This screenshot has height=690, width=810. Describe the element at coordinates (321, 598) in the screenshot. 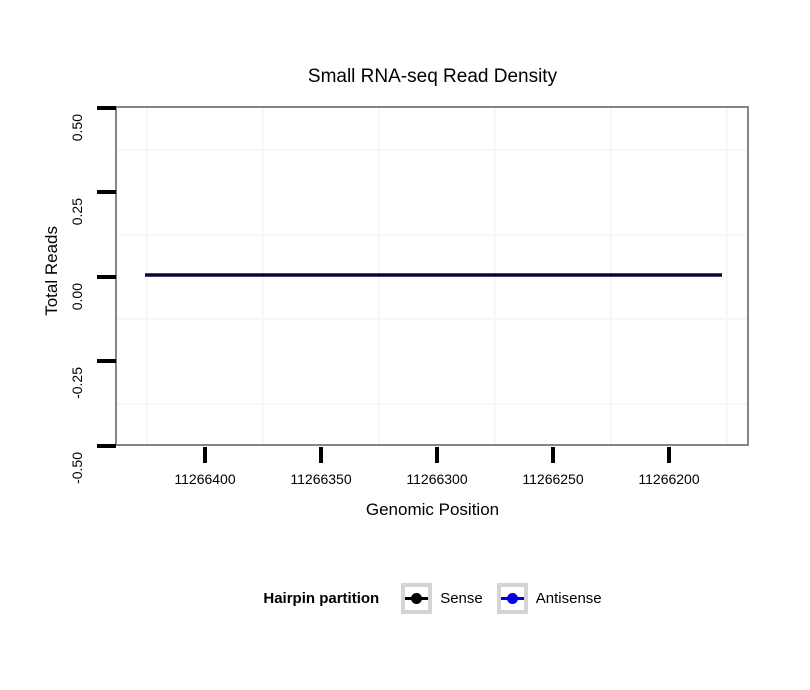

I see `legend-title: Hairpin partition` at that location.